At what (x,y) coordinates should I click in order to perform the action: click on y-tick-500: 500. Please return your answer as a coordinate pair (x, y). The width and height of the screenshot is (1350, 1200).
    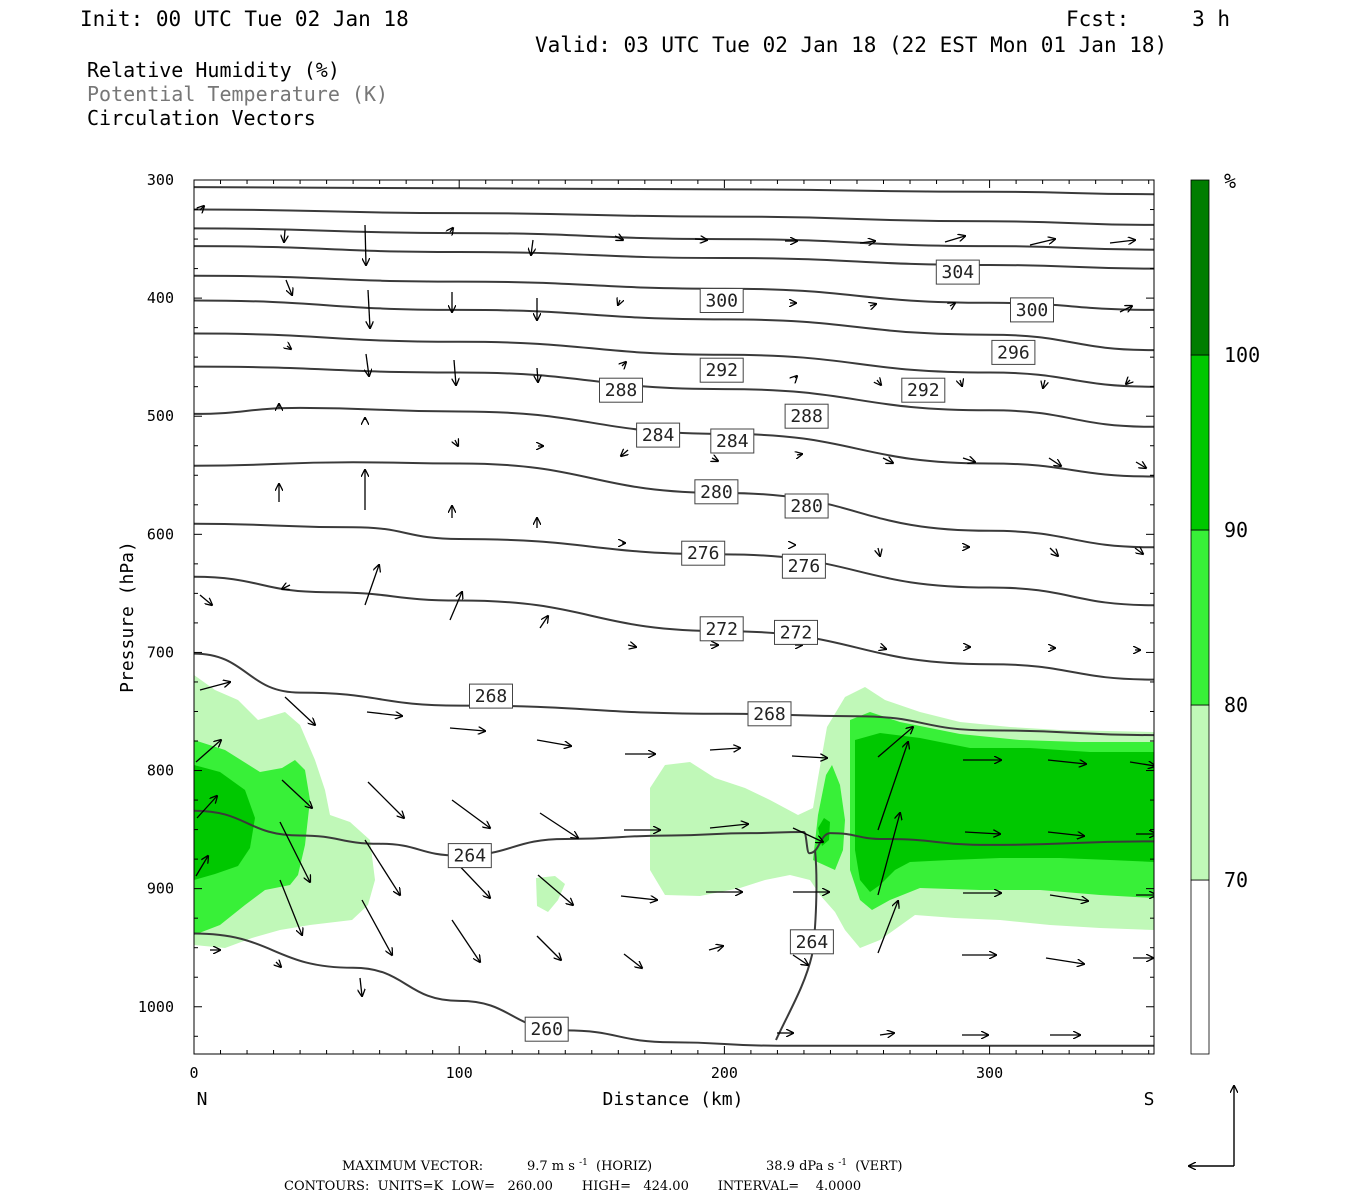
    Looking at the image, I should click on (160, 416).